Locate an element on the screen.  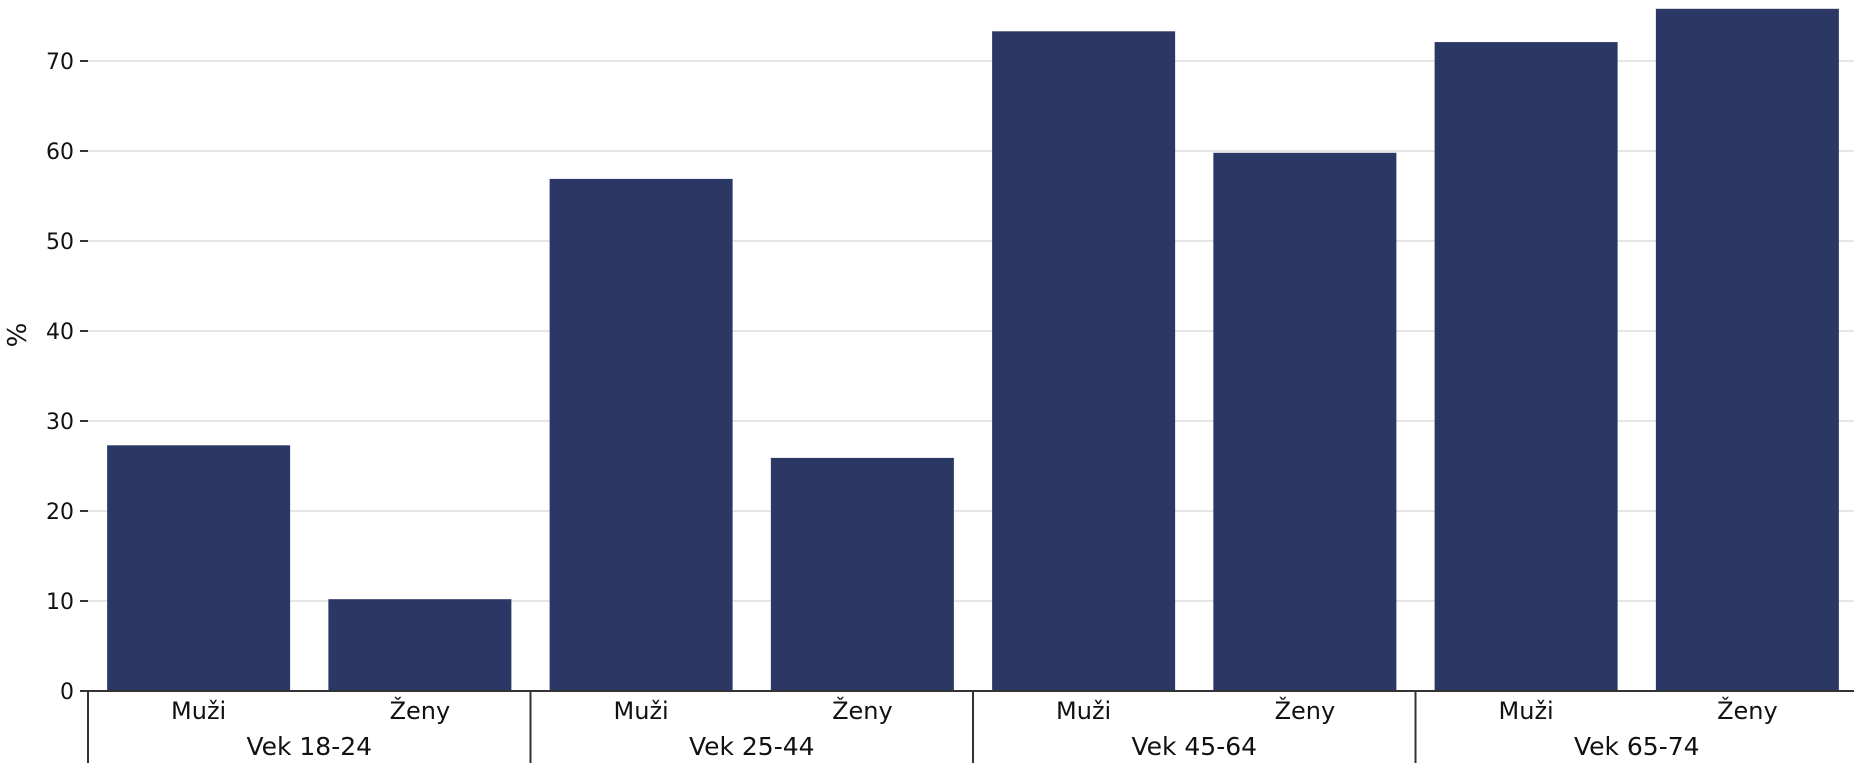
y-tick-label: 20 is located at coordinates (60, 512).